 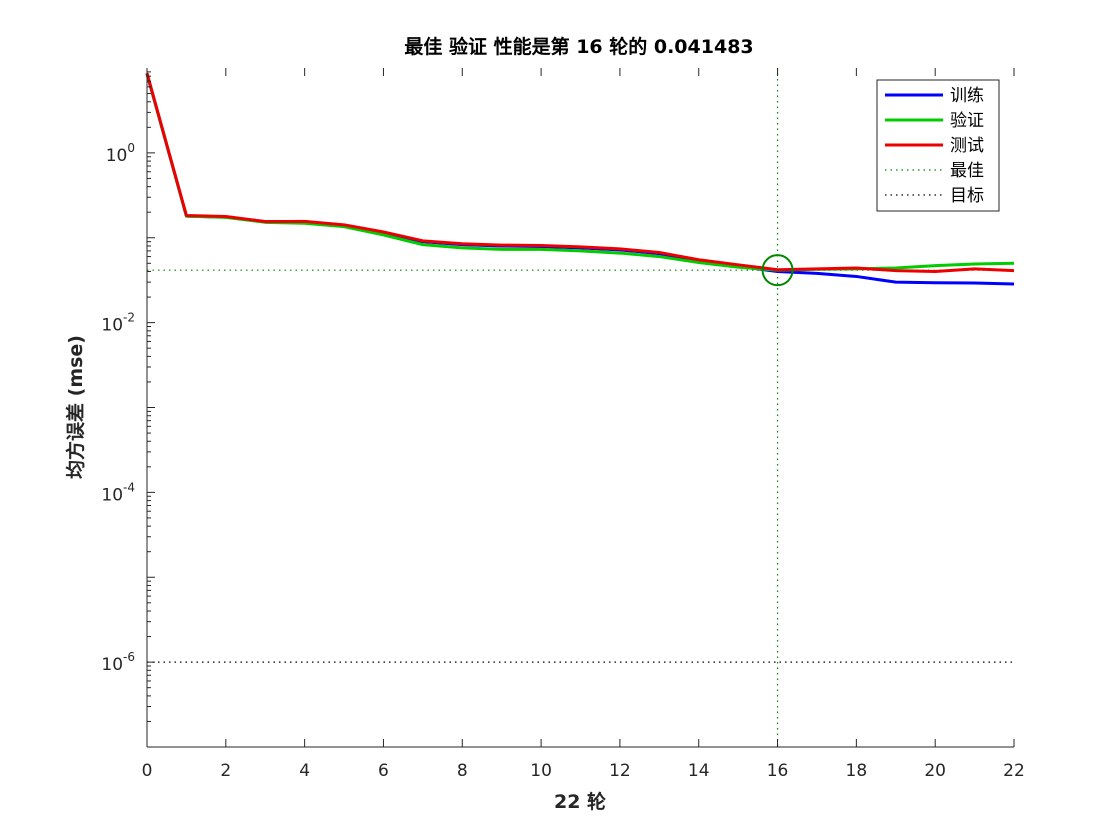 What do you see at coordinates (304, 771) in the screenshot?
I see `x-tick-label: 4` at bounding box center [304, 771].